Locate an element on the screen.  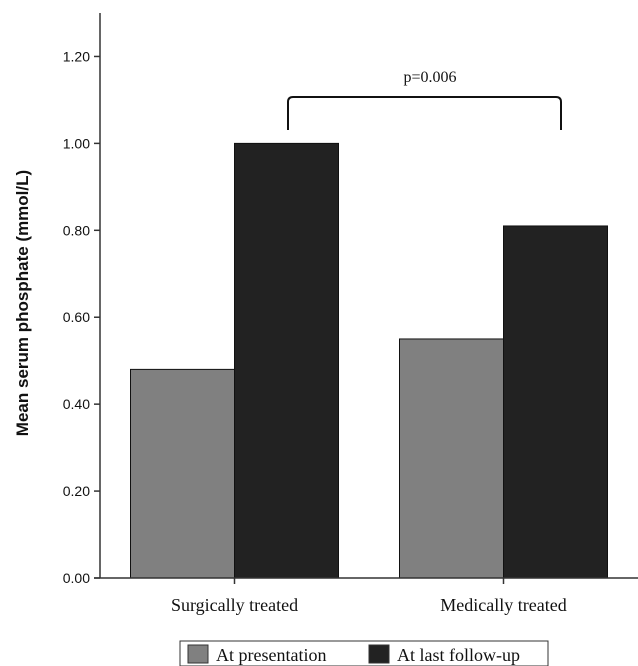
x-tick-label: Medically treated is located at coordinates (503, 605).